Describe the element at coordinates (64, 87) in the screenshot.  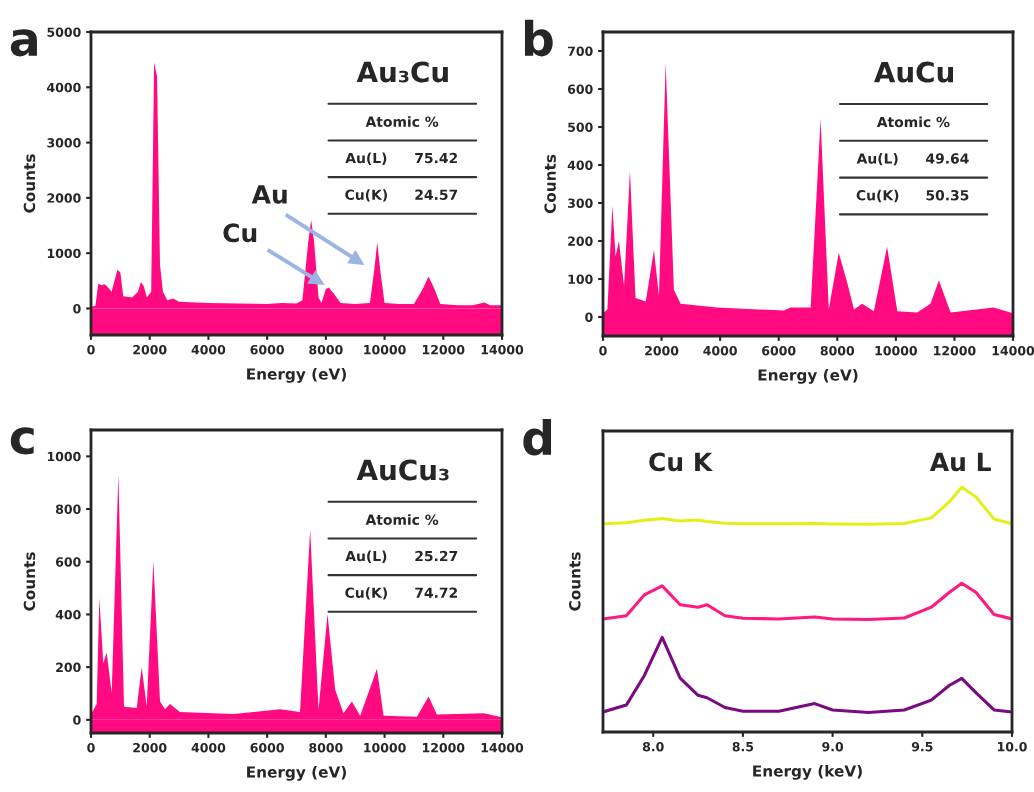
I see `y-tick-label: 4000` at that location.